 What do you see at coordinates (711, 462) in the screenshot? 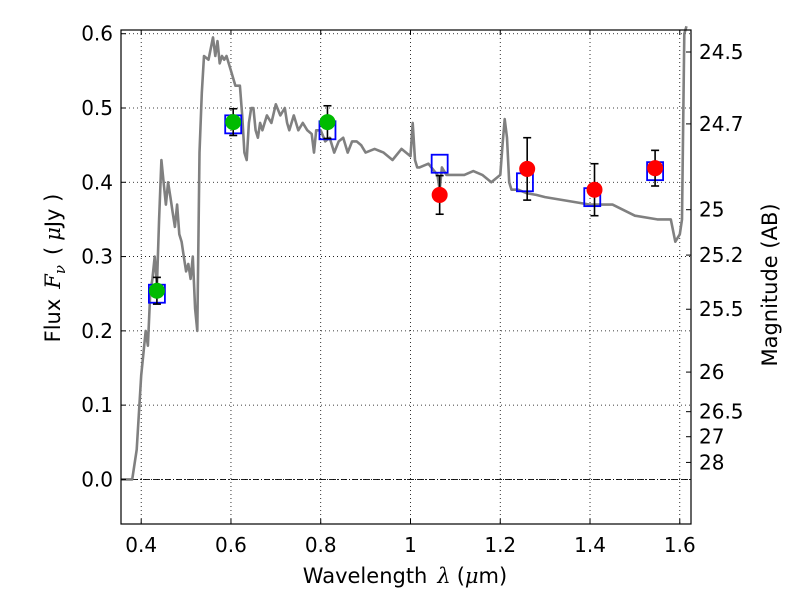
I see `y2-tick-label: 28` at bounding box center [711, 462].